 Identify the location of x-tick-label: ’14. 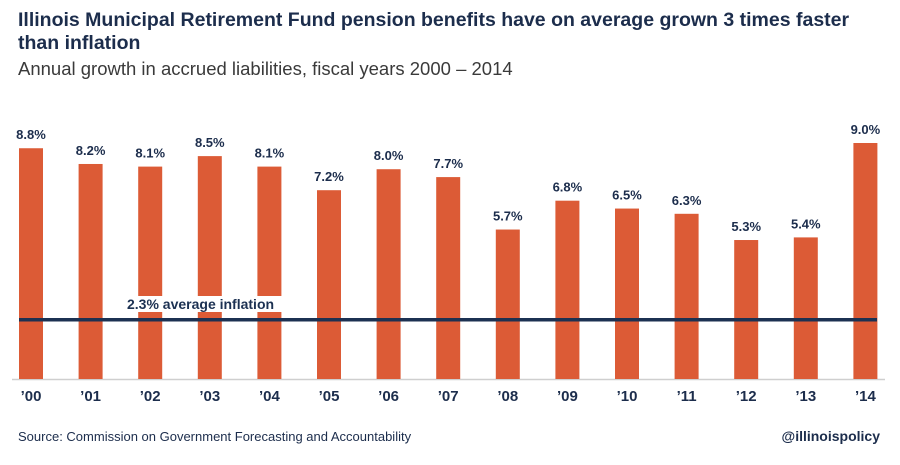
(866, 396).